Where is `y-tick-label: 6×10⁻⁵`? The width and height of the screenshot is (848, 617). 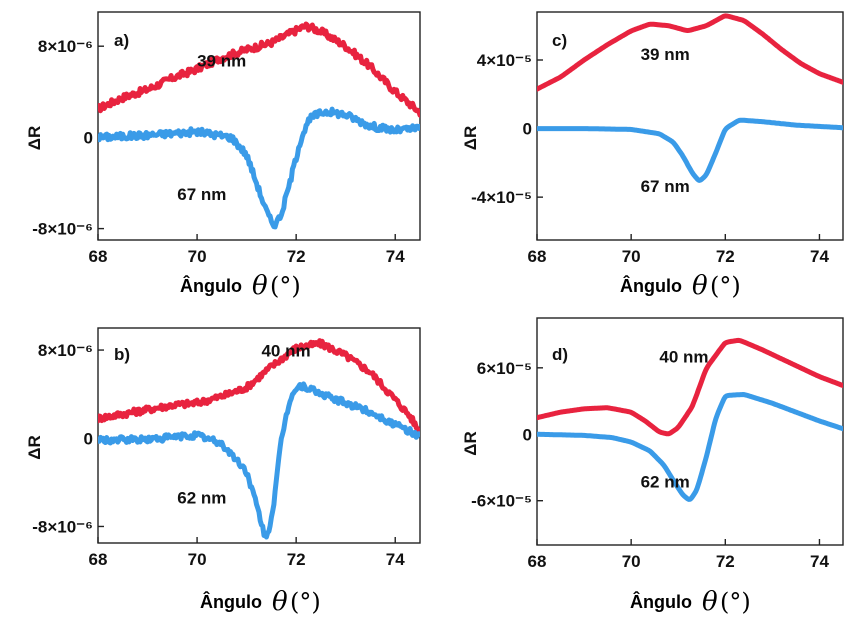
y-tick-label: 6×10⁻⁵ is located at coordinates (504, 368).